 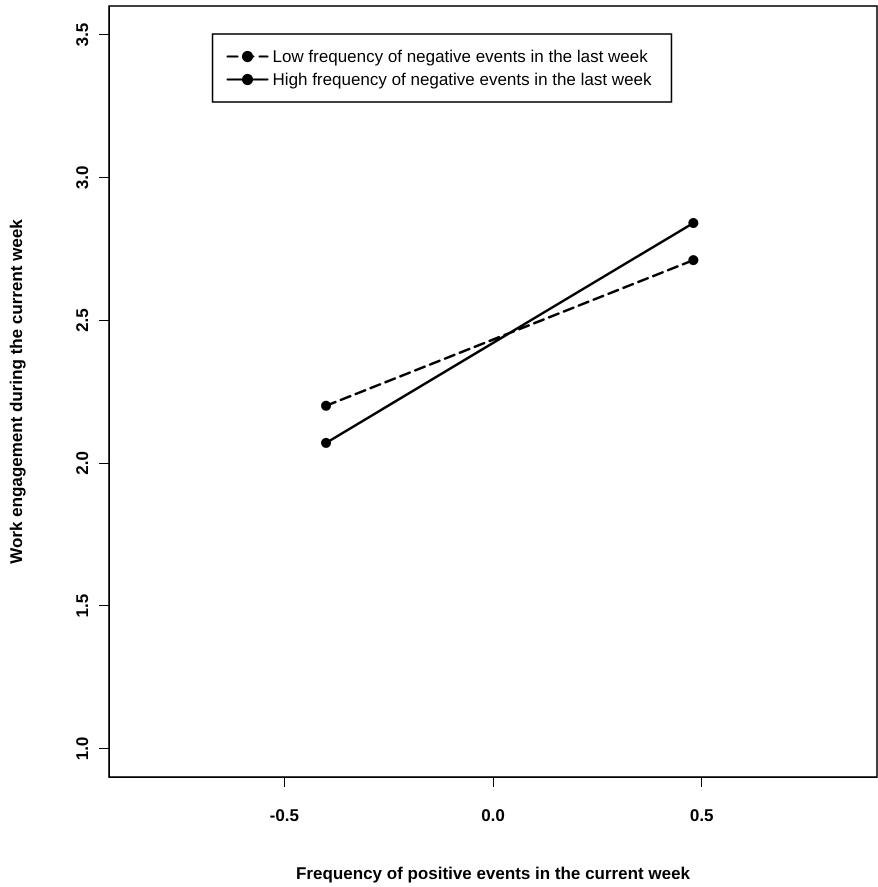 What do you see at coordinates (16, 391) in the screenshot?
I see `y-axis-title: Work engagement during the current week` at bounding box center [16, 391].